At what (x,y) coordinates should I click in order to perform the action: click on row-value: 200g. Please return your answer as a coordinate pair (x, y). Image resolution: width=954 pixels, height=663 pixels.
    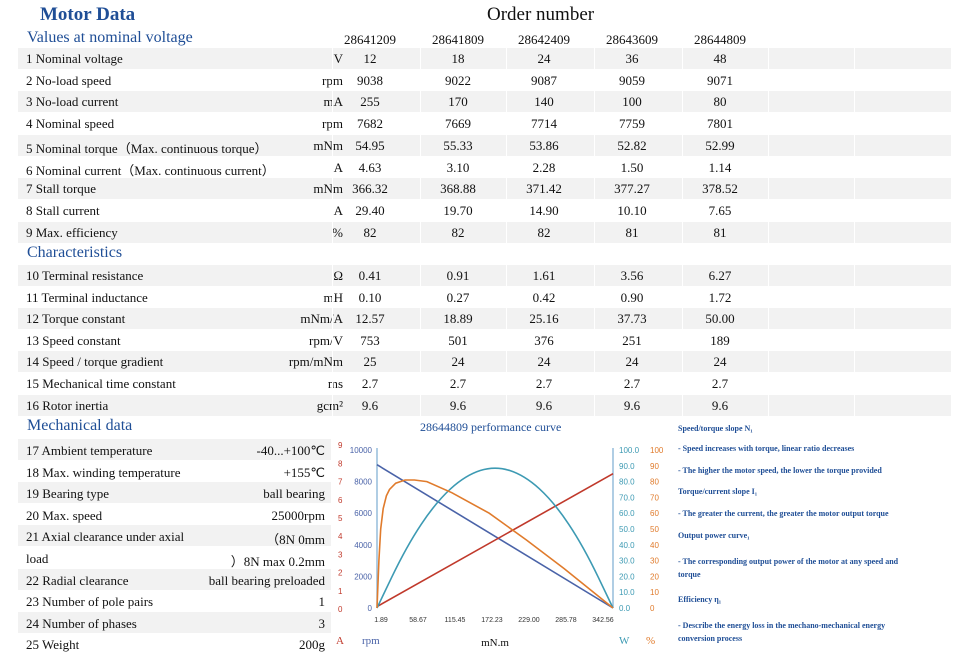
    Looking at the image, I should click on (312, 645).